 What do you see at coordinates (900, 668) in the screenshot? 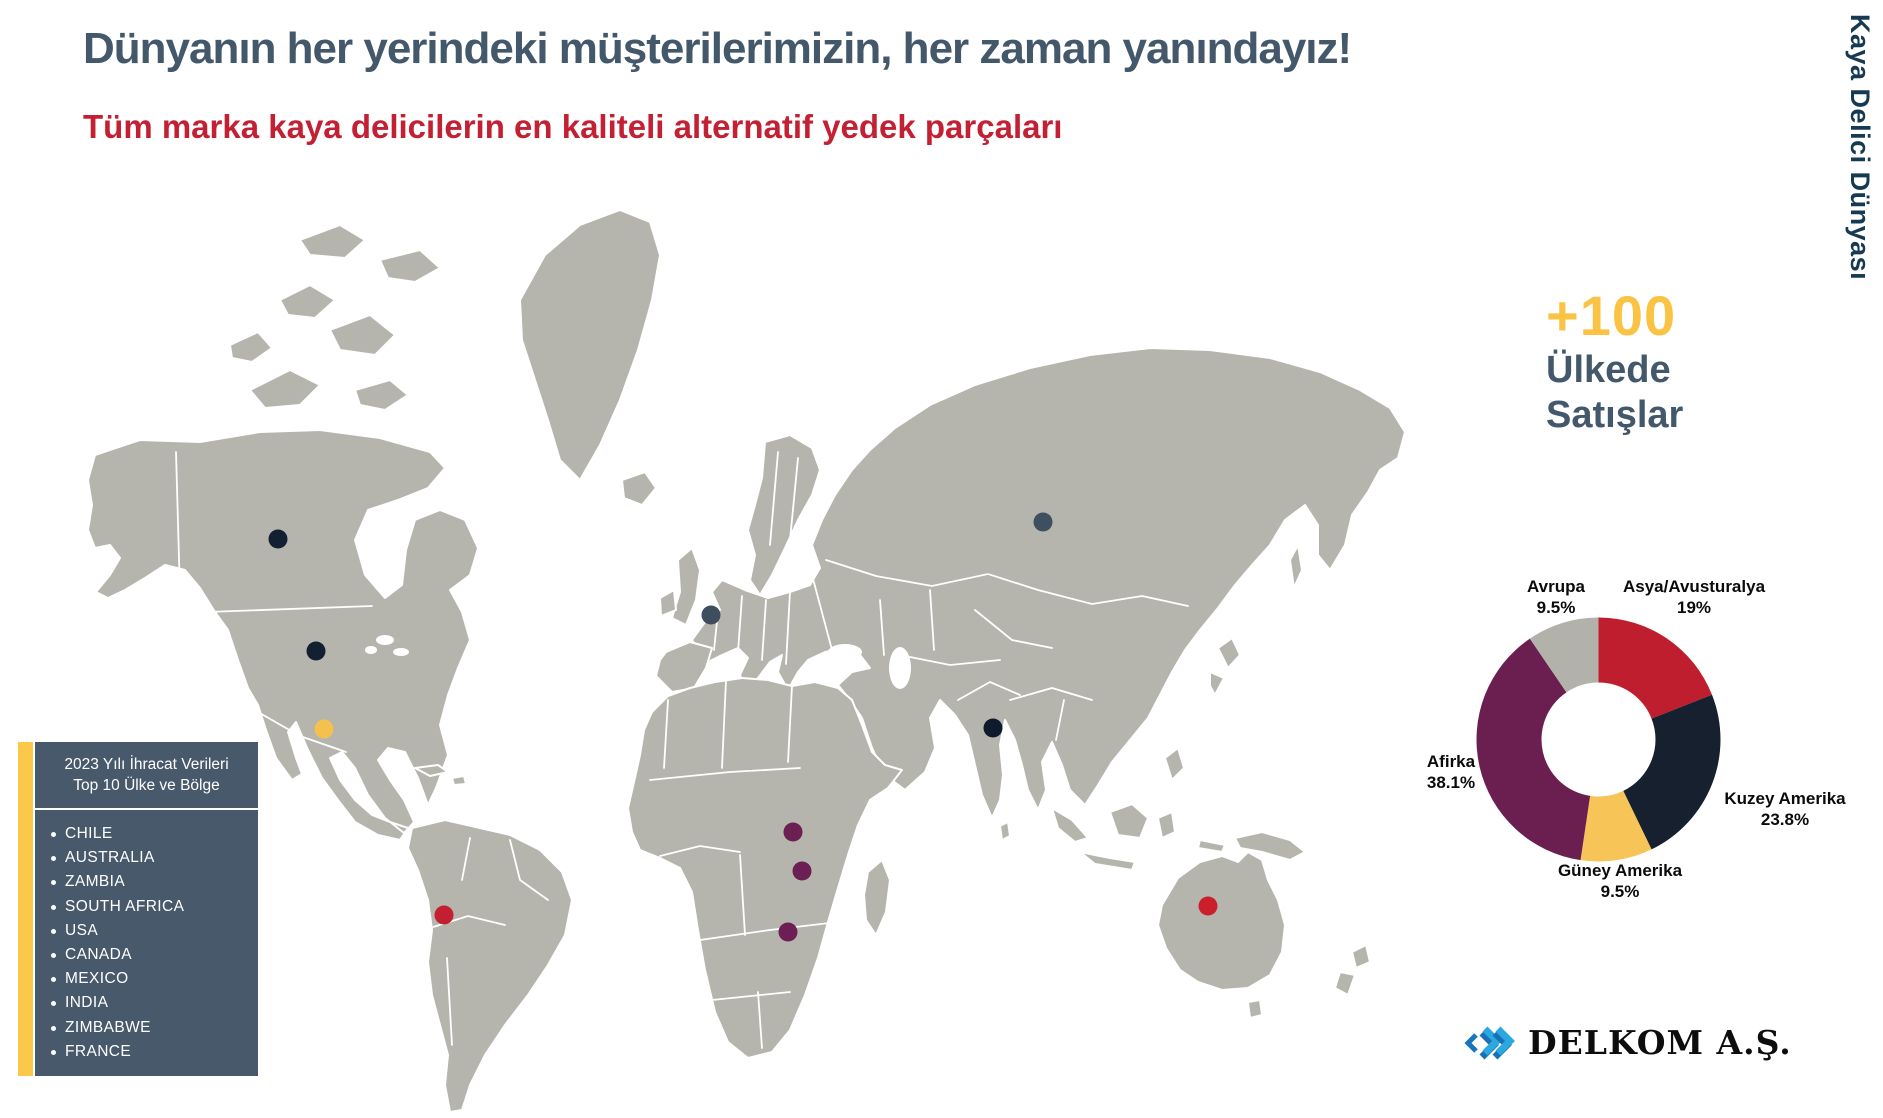
I see `sea-caspian` at bounding box center [900, 668].